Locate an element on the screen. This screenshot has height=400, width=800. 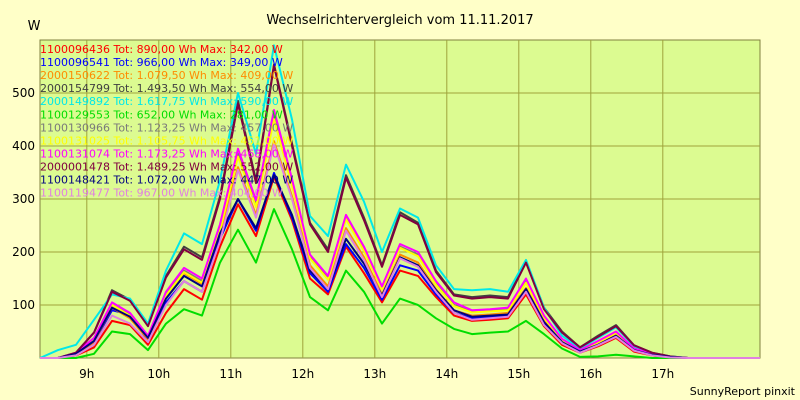
legend-entry-1: 1100096436 Tot: 890,00 Wh Max: 342,00 W is located at coordinates (161, 49).